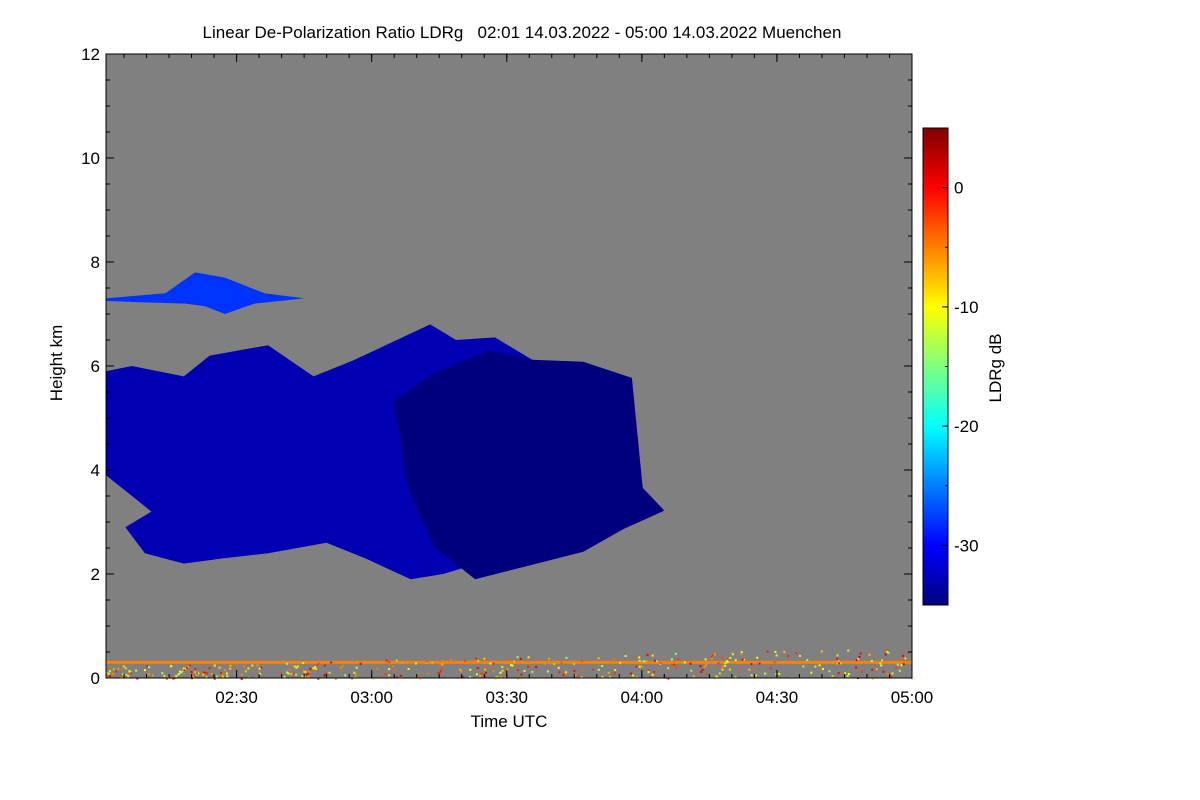 The width and height of the screenshot is (1200, 800). I want to click on y-tick-label: 10, so click(90, 158).